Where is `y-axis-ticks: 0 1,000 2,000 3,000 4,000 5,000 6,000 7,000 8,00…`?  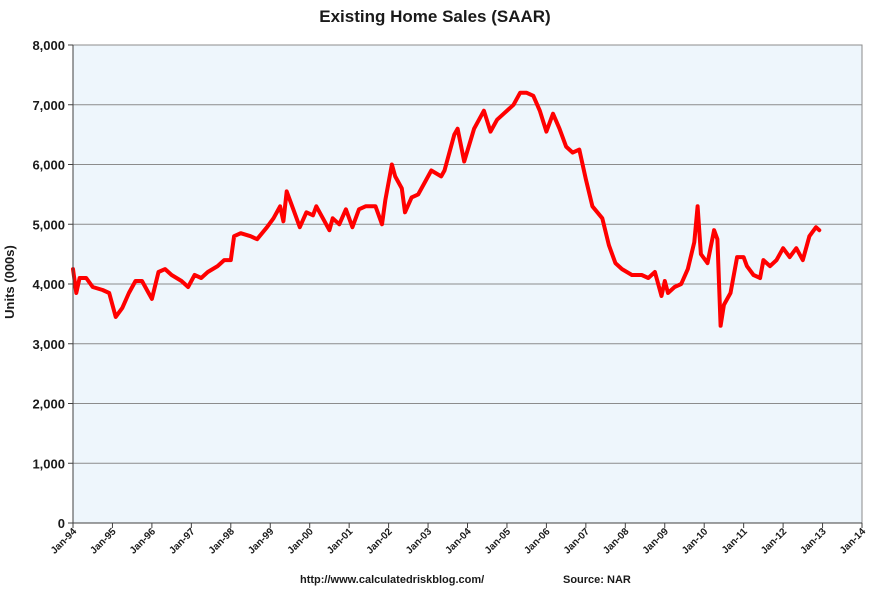 y-axis-ticks: 0 1,000 2,000 3,000 4,000 5,000 6,000 7,000 8,00… is located at coordinates (52, 284).